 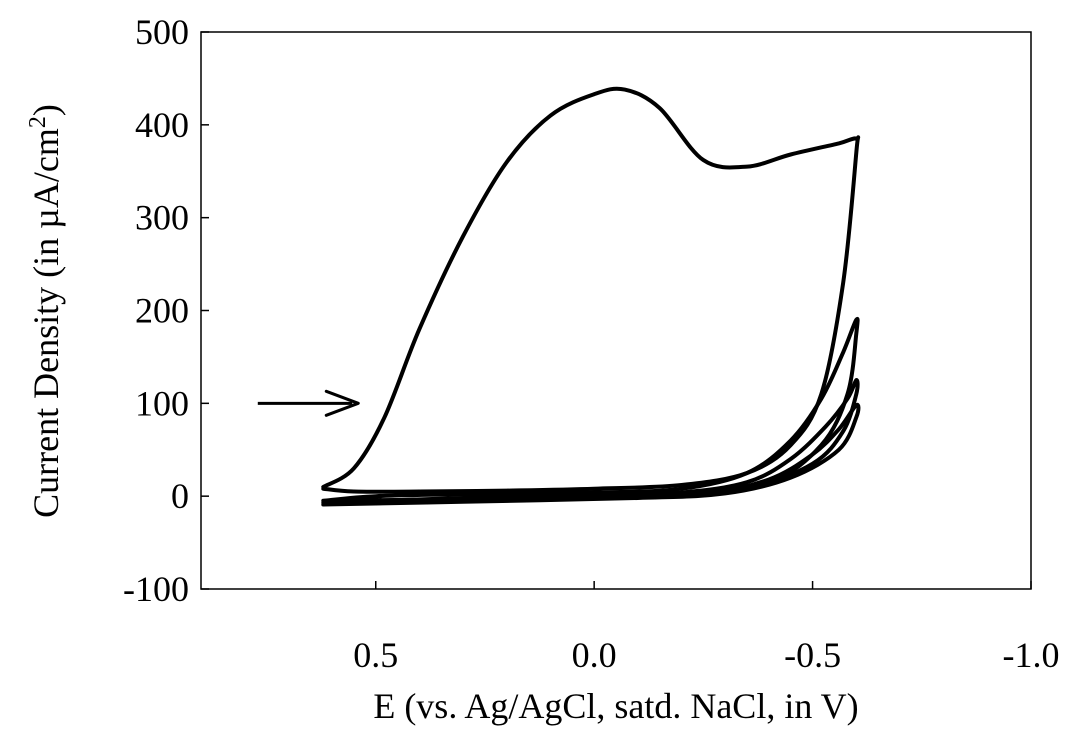 I want to click on y-axis-title-prefix: Current Density (in µA/cm, so click(x=46, y=323).